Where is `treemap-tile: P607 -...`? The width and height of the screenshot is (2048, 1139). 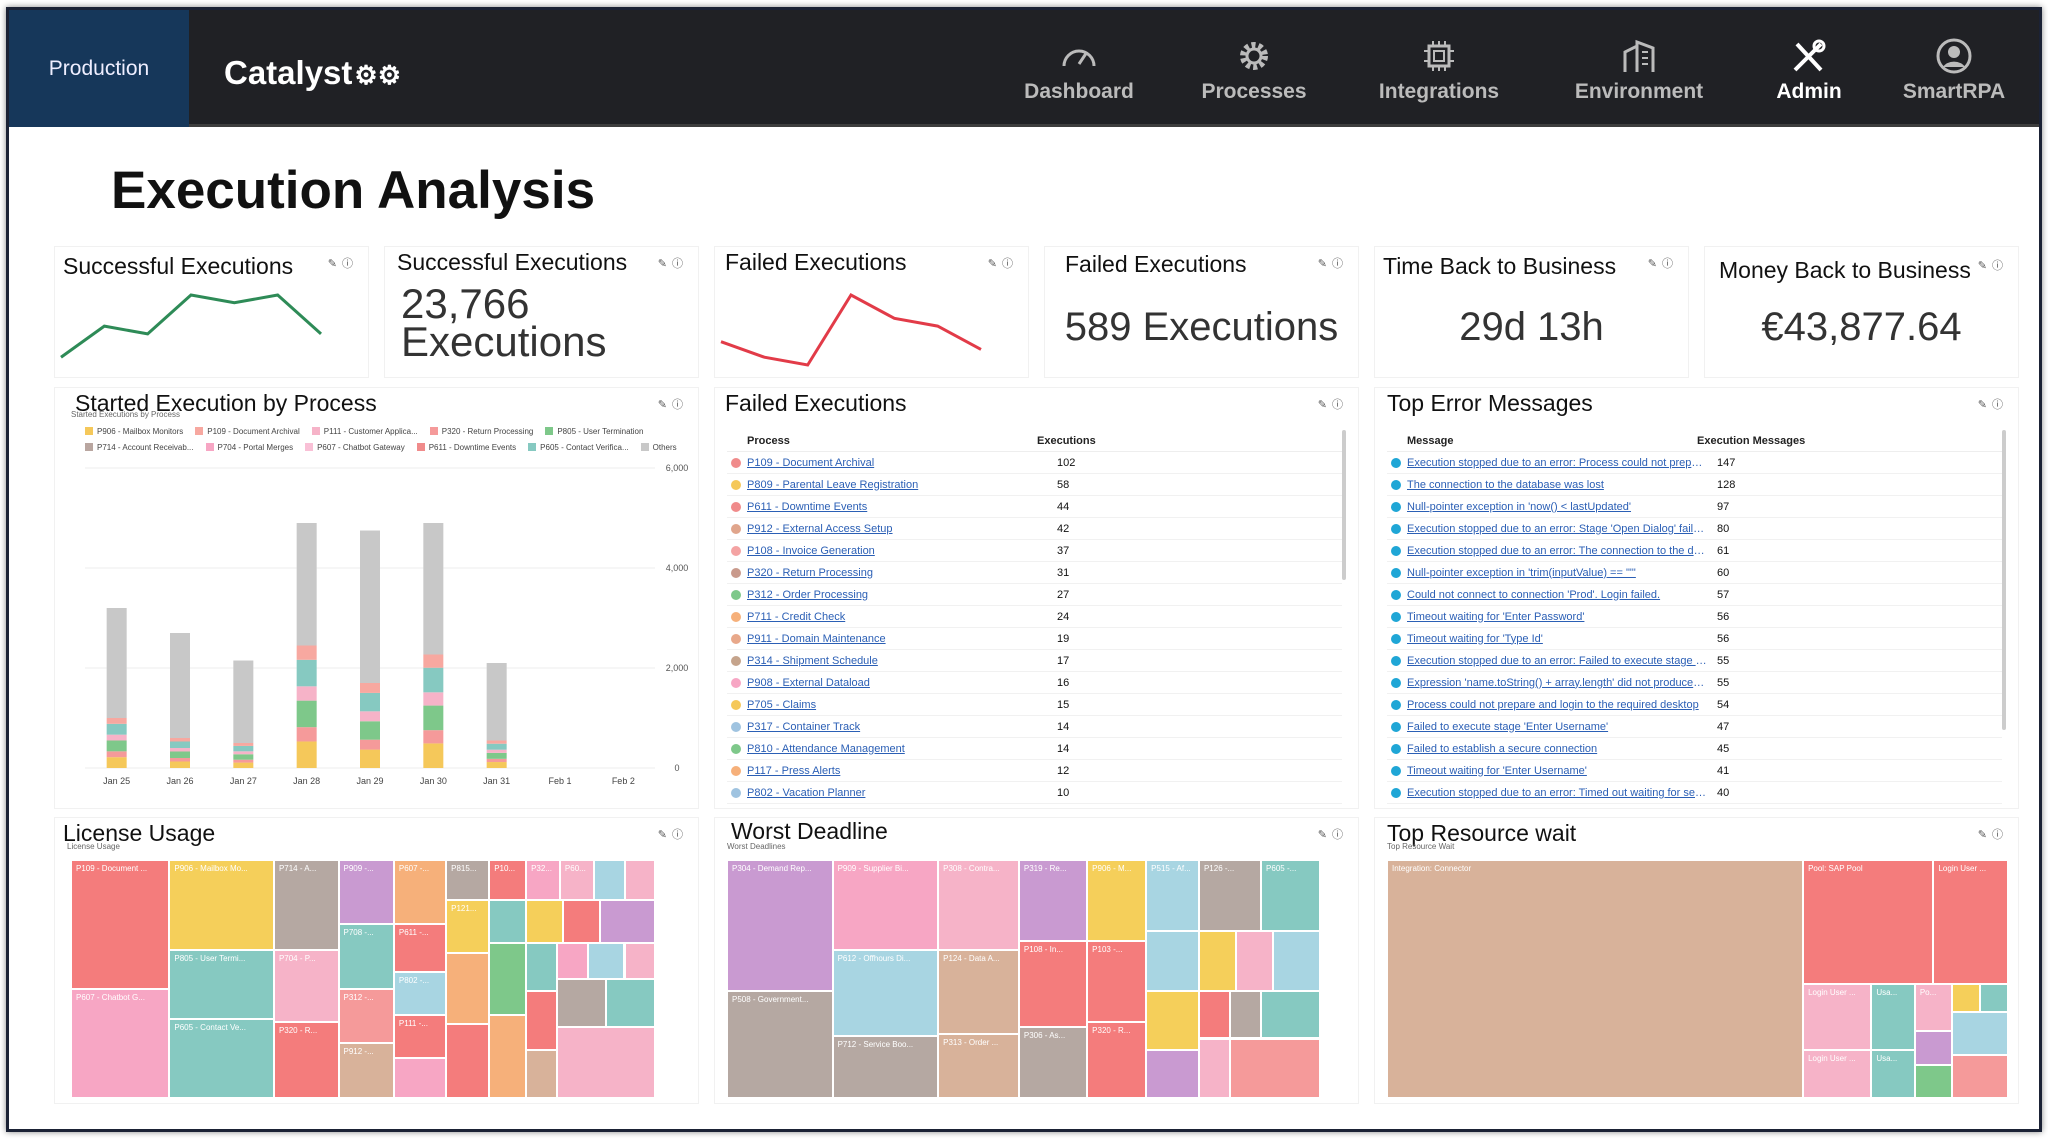
treemap-tile: P607 -... is located at coordinates (420, 892).